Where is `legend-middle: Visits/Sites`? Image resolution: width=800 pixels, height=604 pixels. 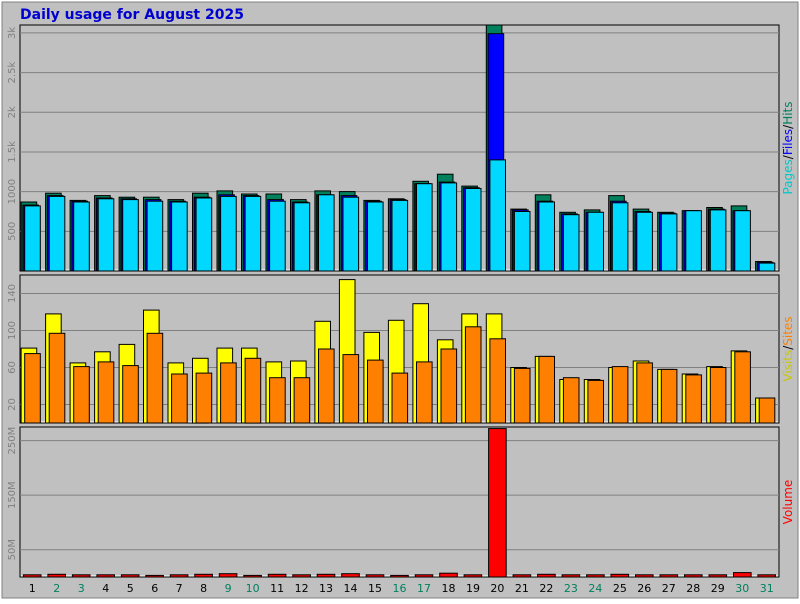
legend-middle: Visits/Sites is located at coordinates (788, 348).